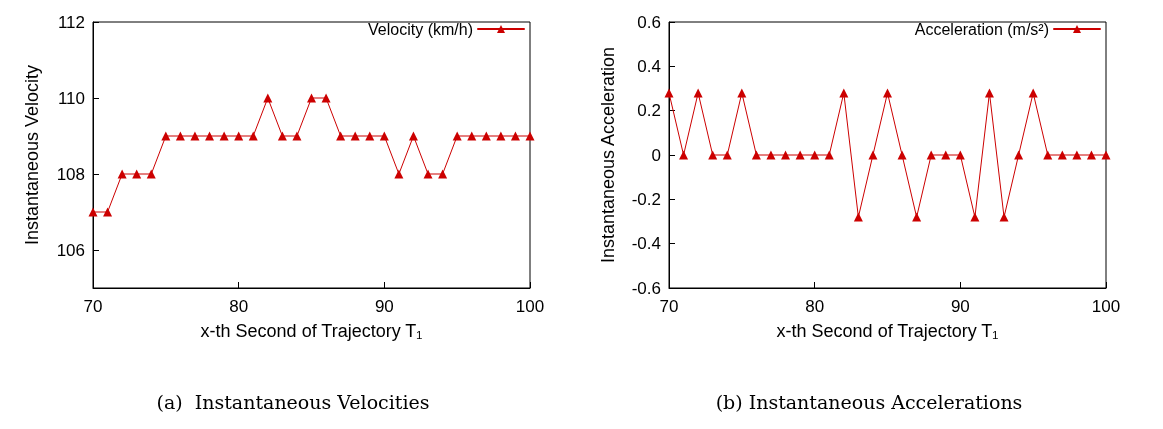  Describe the element at coordinates (420, 29) in the screenshot. I see `legend-label: Velocity (km/h)` at that location.